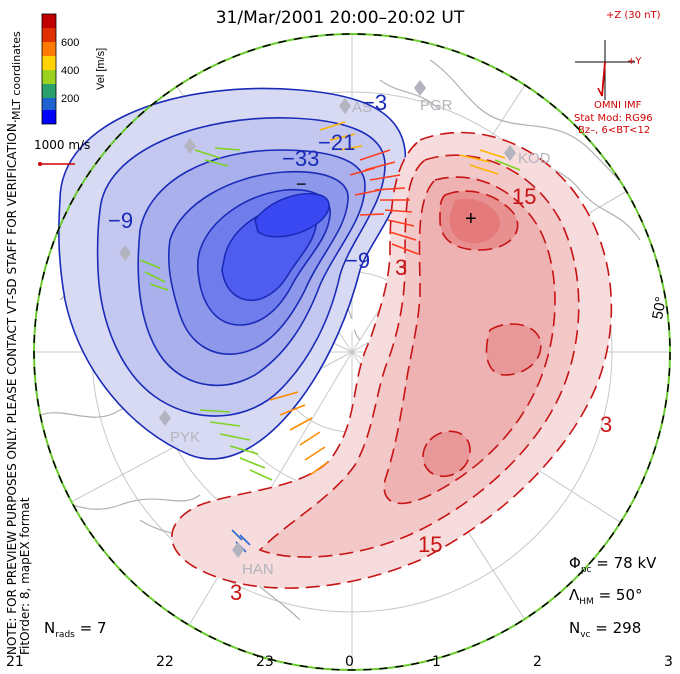  What do you see at coordinates (574, 595) in the screenshot?
I see `lambda-symbol: Λ` at bounding box center [574, 595].